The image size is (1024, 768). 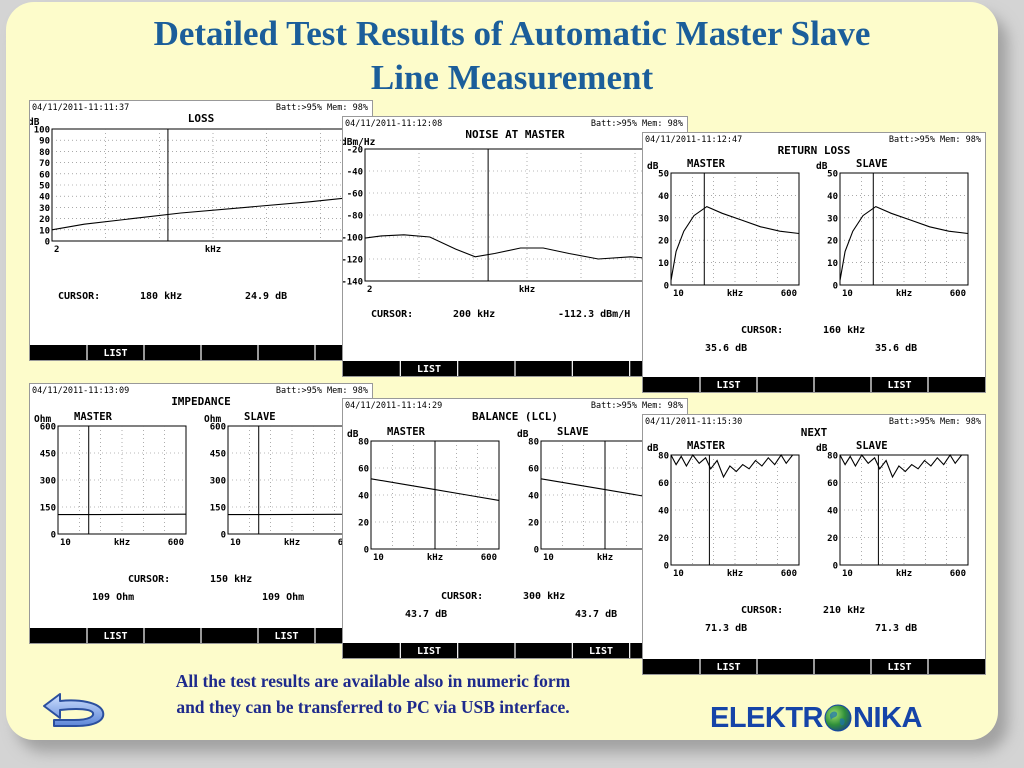 What do you see at coordinates (515, 134) in the screenshot?
I see `screen-title: NOISE AT MASTER` at bounding box center [515, 134].